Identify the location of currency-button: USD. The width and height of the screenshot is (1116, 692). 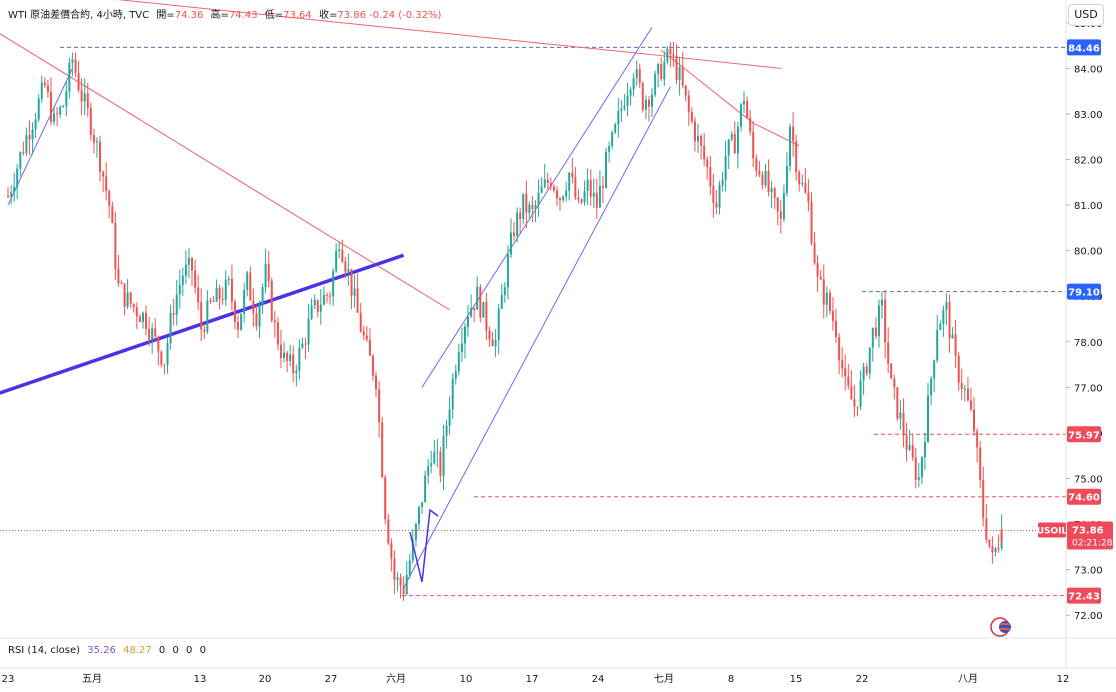
(1086, 15).